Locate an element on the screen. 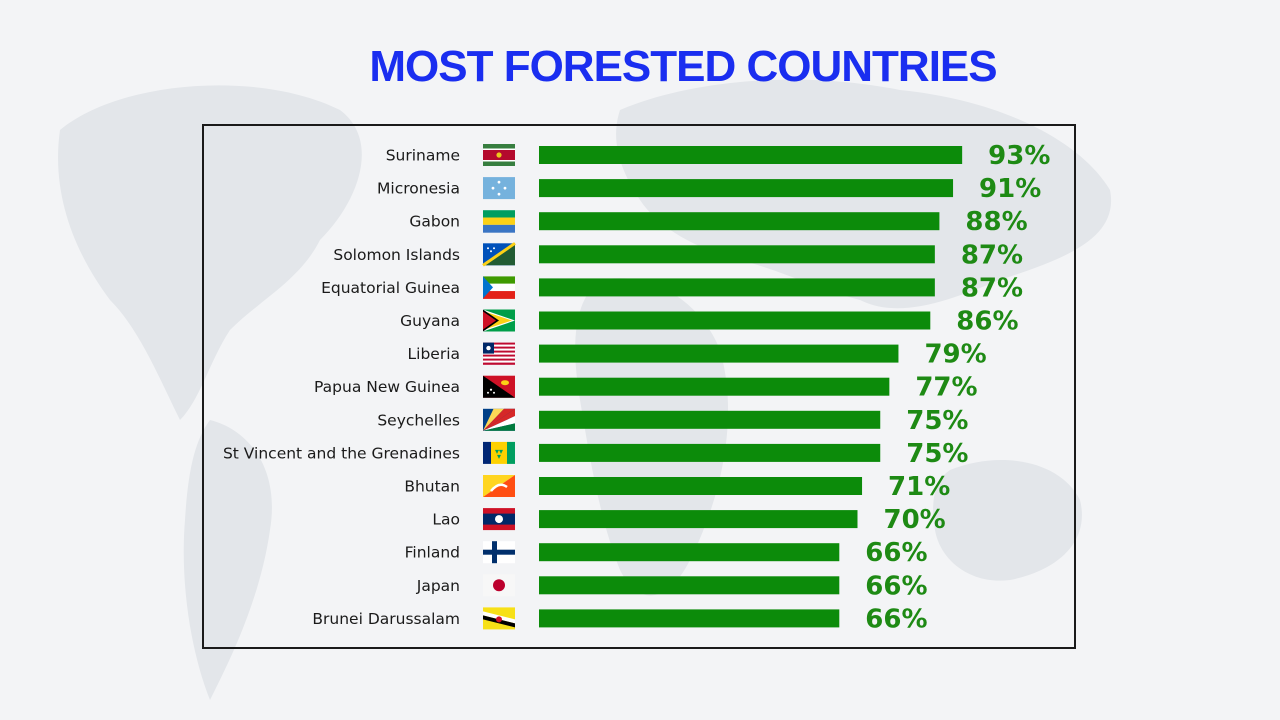  country-label-japan: Japan is located at coordinates (438, 586).